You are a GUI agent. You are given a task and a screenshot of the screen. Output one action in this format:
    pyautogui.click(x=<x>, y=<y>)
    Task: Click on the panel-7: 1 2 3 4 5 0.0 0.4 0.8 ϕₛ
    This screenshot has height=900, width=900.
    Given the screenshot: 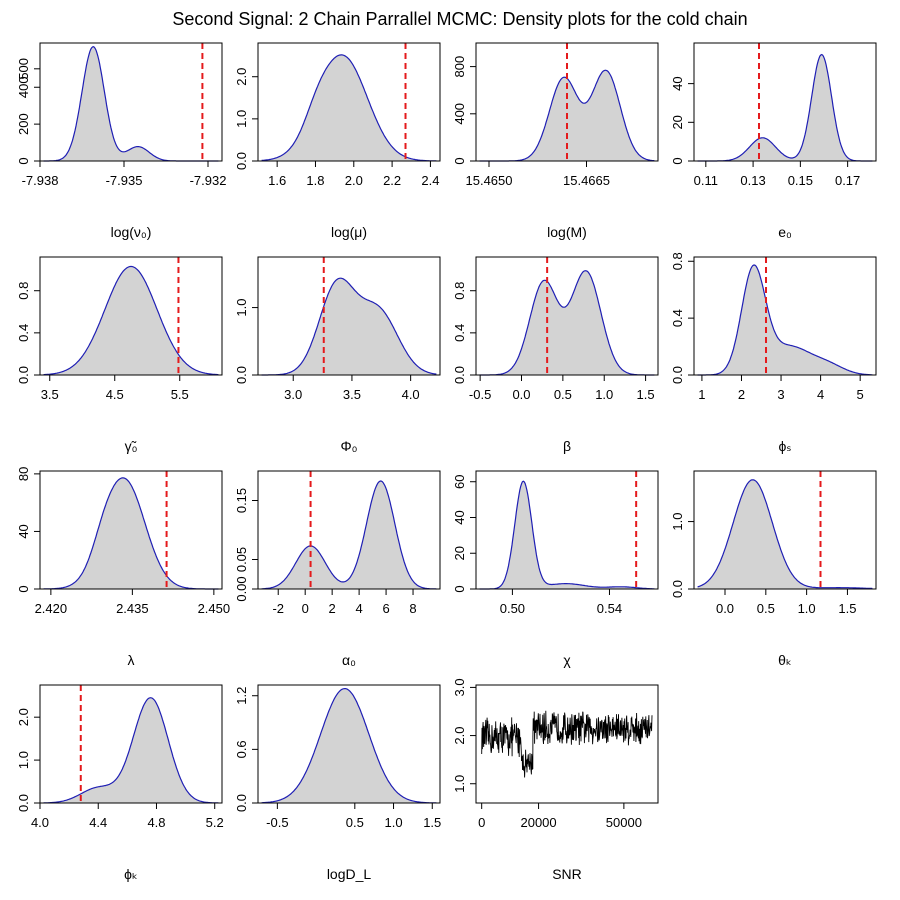 What is the action you would take?
    pyautogui.click(x=773, y=353)
    